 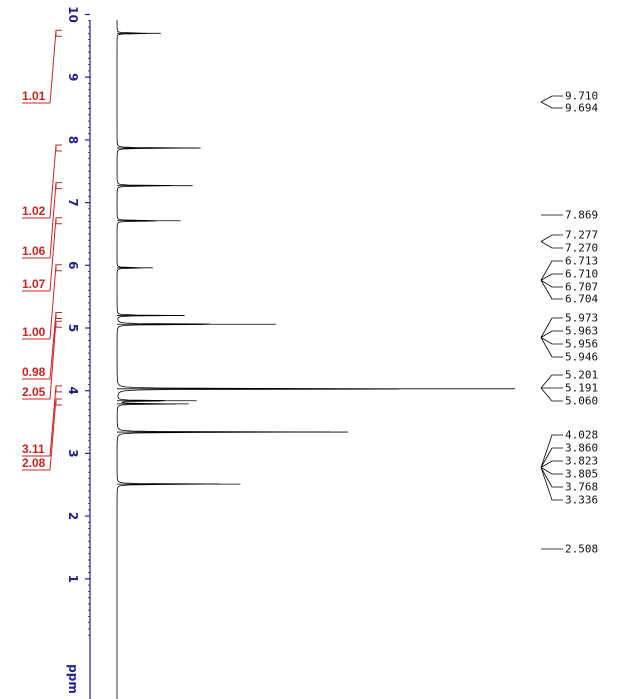 What do you see at coordinates (581, 461) in the screenshot?
I see `peak-label: 3.823` at bounding box center [581, 461].